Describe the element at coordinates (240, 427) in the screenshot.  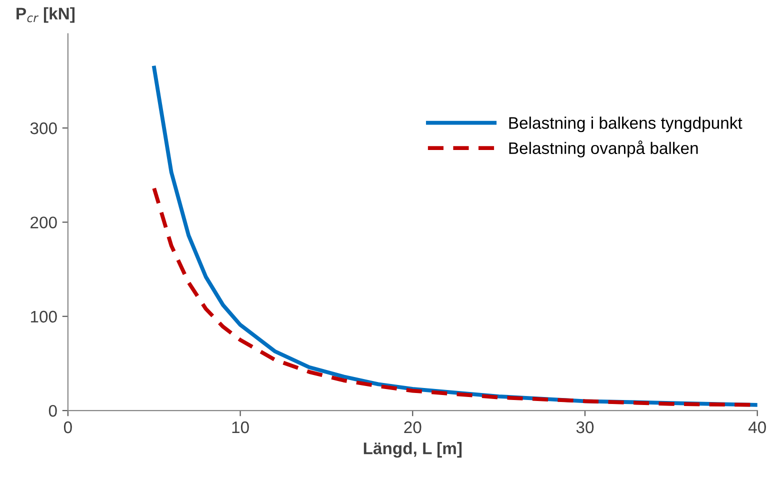
I see `x-tick-label: 10` at that location.